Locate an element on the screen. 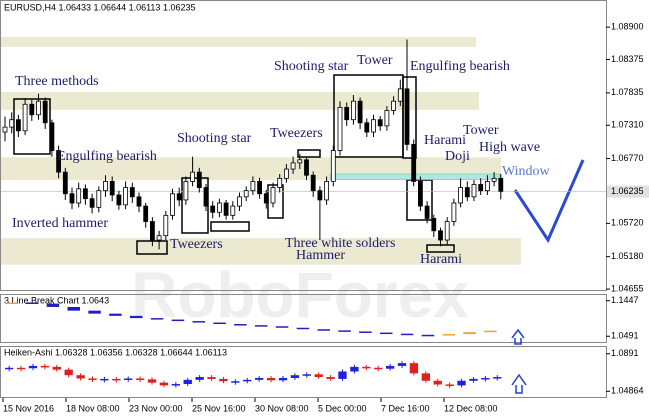 Image resolution: width=649 pixels, height=418 pixels. pattern-label: Tower is located at coordinates (481, 130).